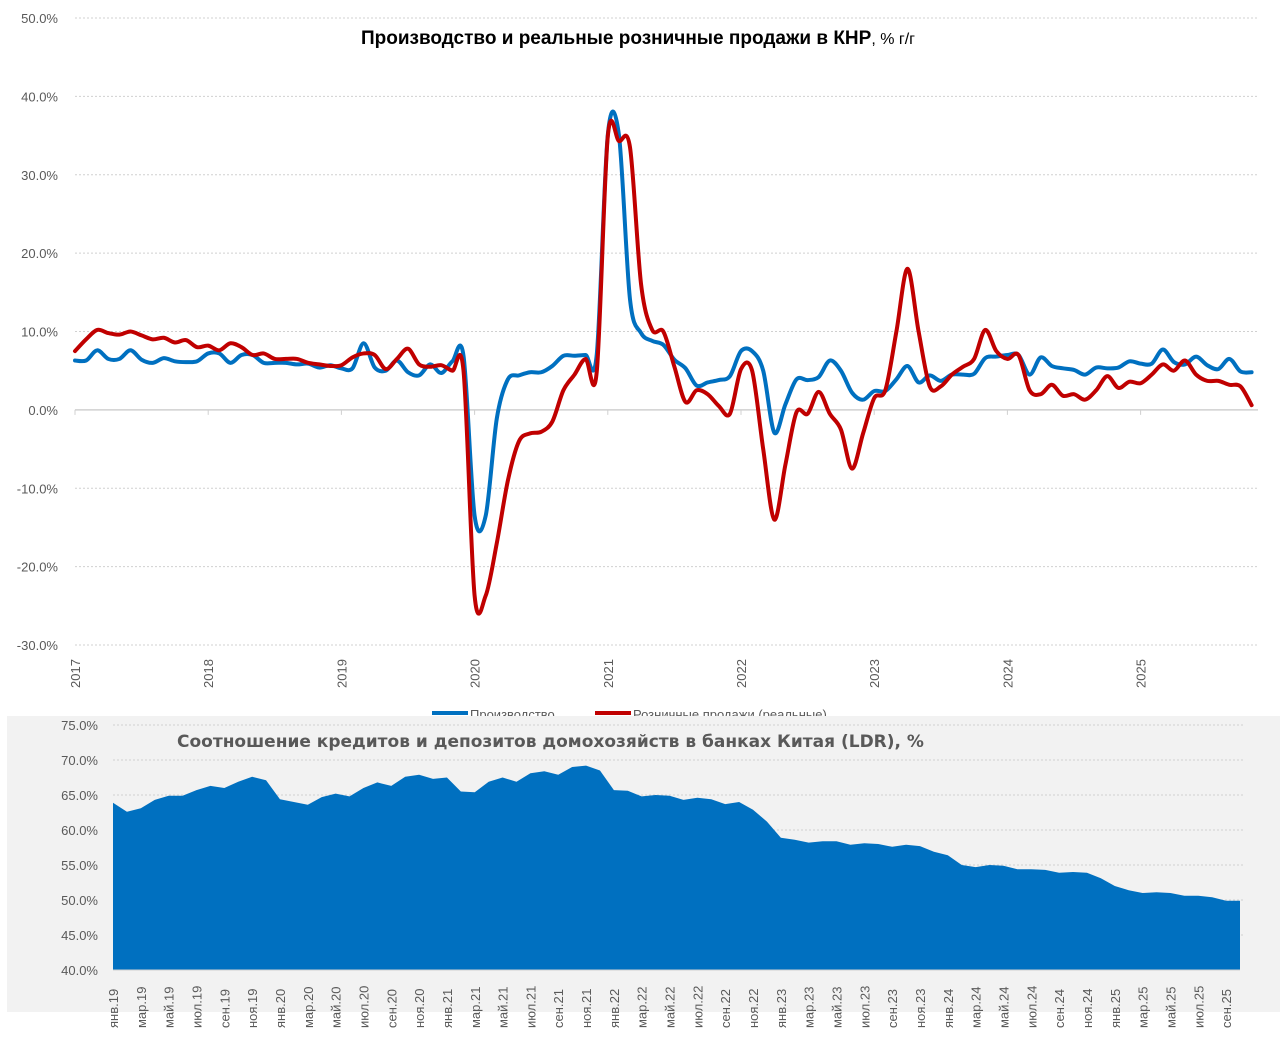 This screenshot has width=1280, height=1039. Describe the element at coordinates (79, 760) in the screenshot. I see `y-tick-label: 70.0%` at that location.